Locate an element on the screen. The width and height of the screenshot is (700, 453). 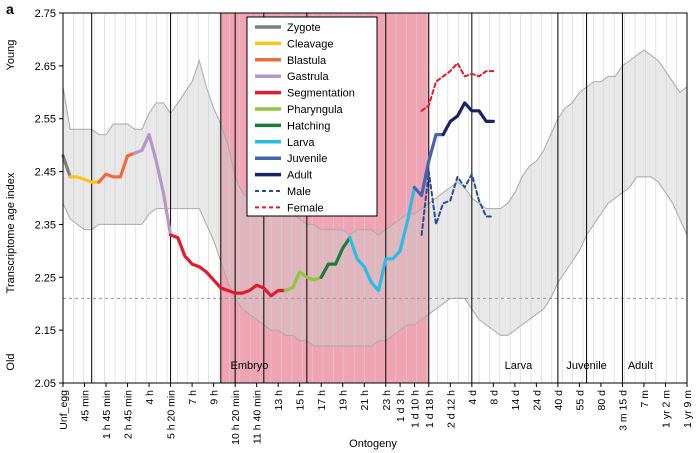
legend-label-segmentation: Segmentation is located at coordinates (321, 94).